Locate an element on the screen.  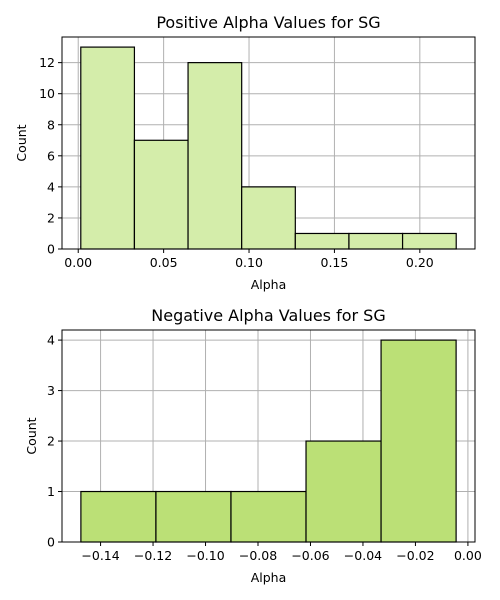
x-tick-label: 0.05 is located at coordinates (164, 262).